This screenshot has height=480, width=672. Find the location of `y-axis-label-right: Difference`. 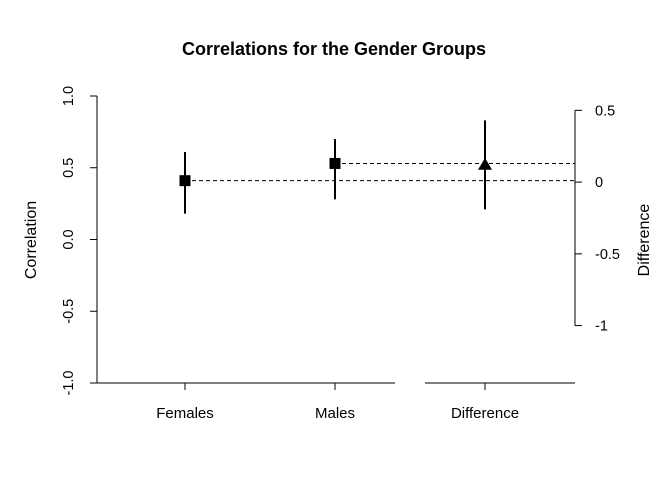

y-axis-label-right: Difference is located at coordinates (644, 240).